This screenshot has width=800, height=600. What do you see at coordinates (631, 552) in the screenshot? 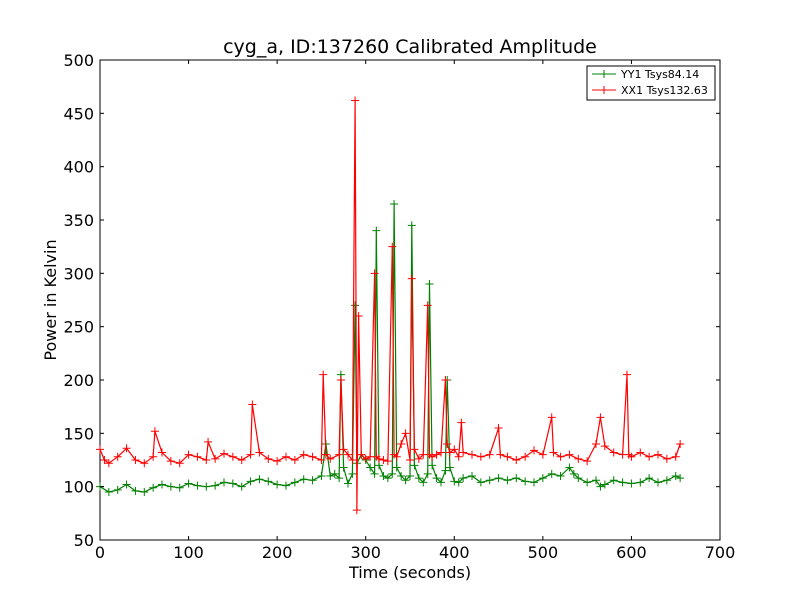
I see `x-tick-label: 600` at bounding box center [631, 552].